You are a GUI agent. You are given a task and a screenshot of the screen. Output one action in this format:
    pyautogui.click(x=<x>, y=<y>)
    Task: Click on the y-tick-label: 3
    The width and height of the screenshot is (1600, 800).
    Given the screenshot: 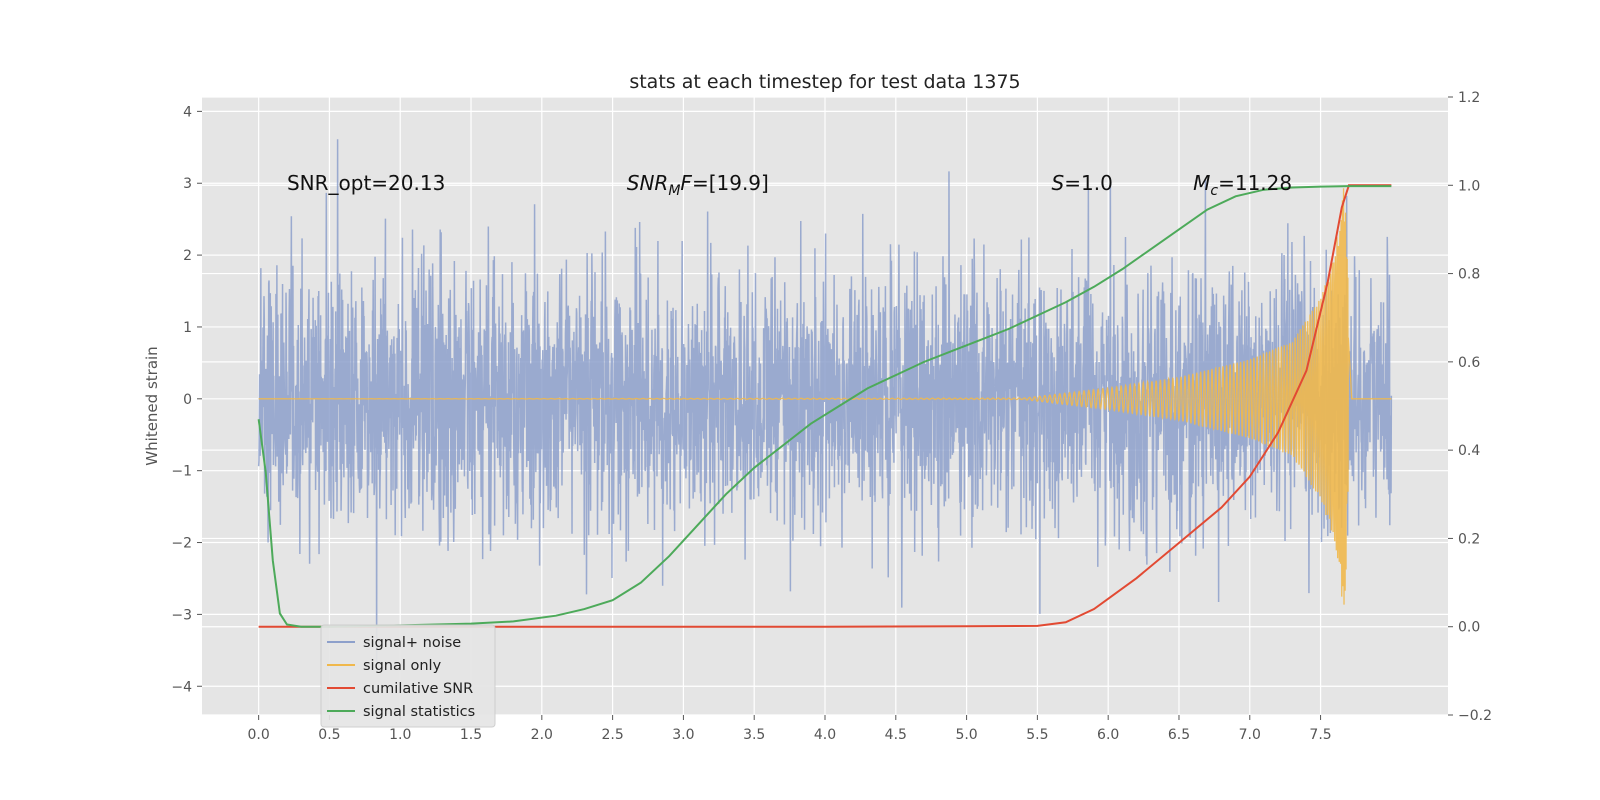 What is the action you would take?
    pyautogui.click(x=187, y=184)
    